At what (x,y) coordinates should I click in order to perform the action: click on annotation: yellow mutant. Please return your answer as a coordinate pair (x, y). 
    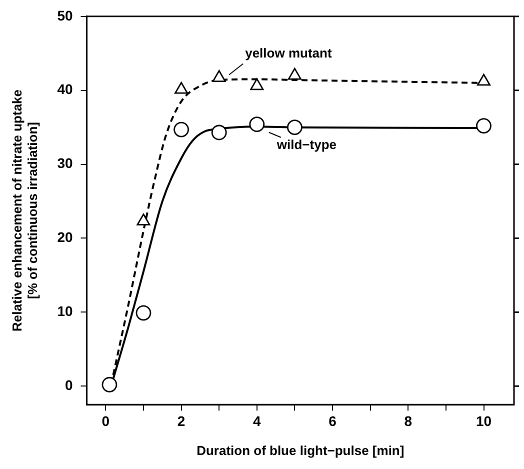
    Looking at the image, I should click on (288, 52).